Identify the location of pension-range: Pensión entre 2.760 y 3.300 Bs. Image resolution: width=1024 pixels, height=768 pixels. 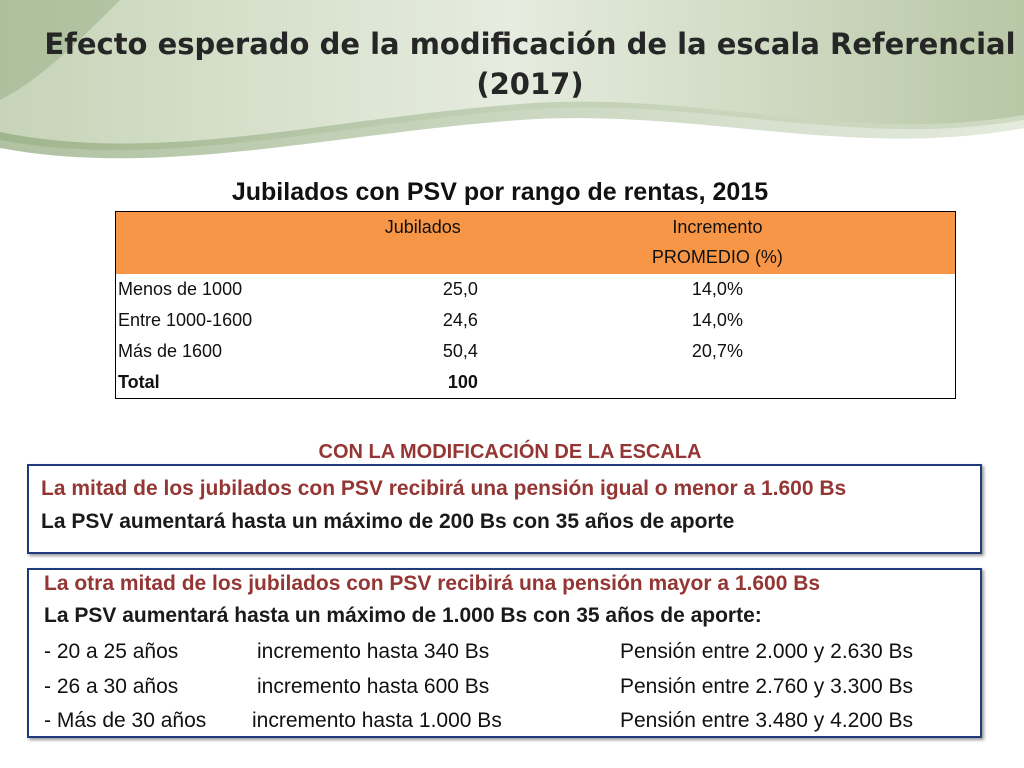
(767, 686).